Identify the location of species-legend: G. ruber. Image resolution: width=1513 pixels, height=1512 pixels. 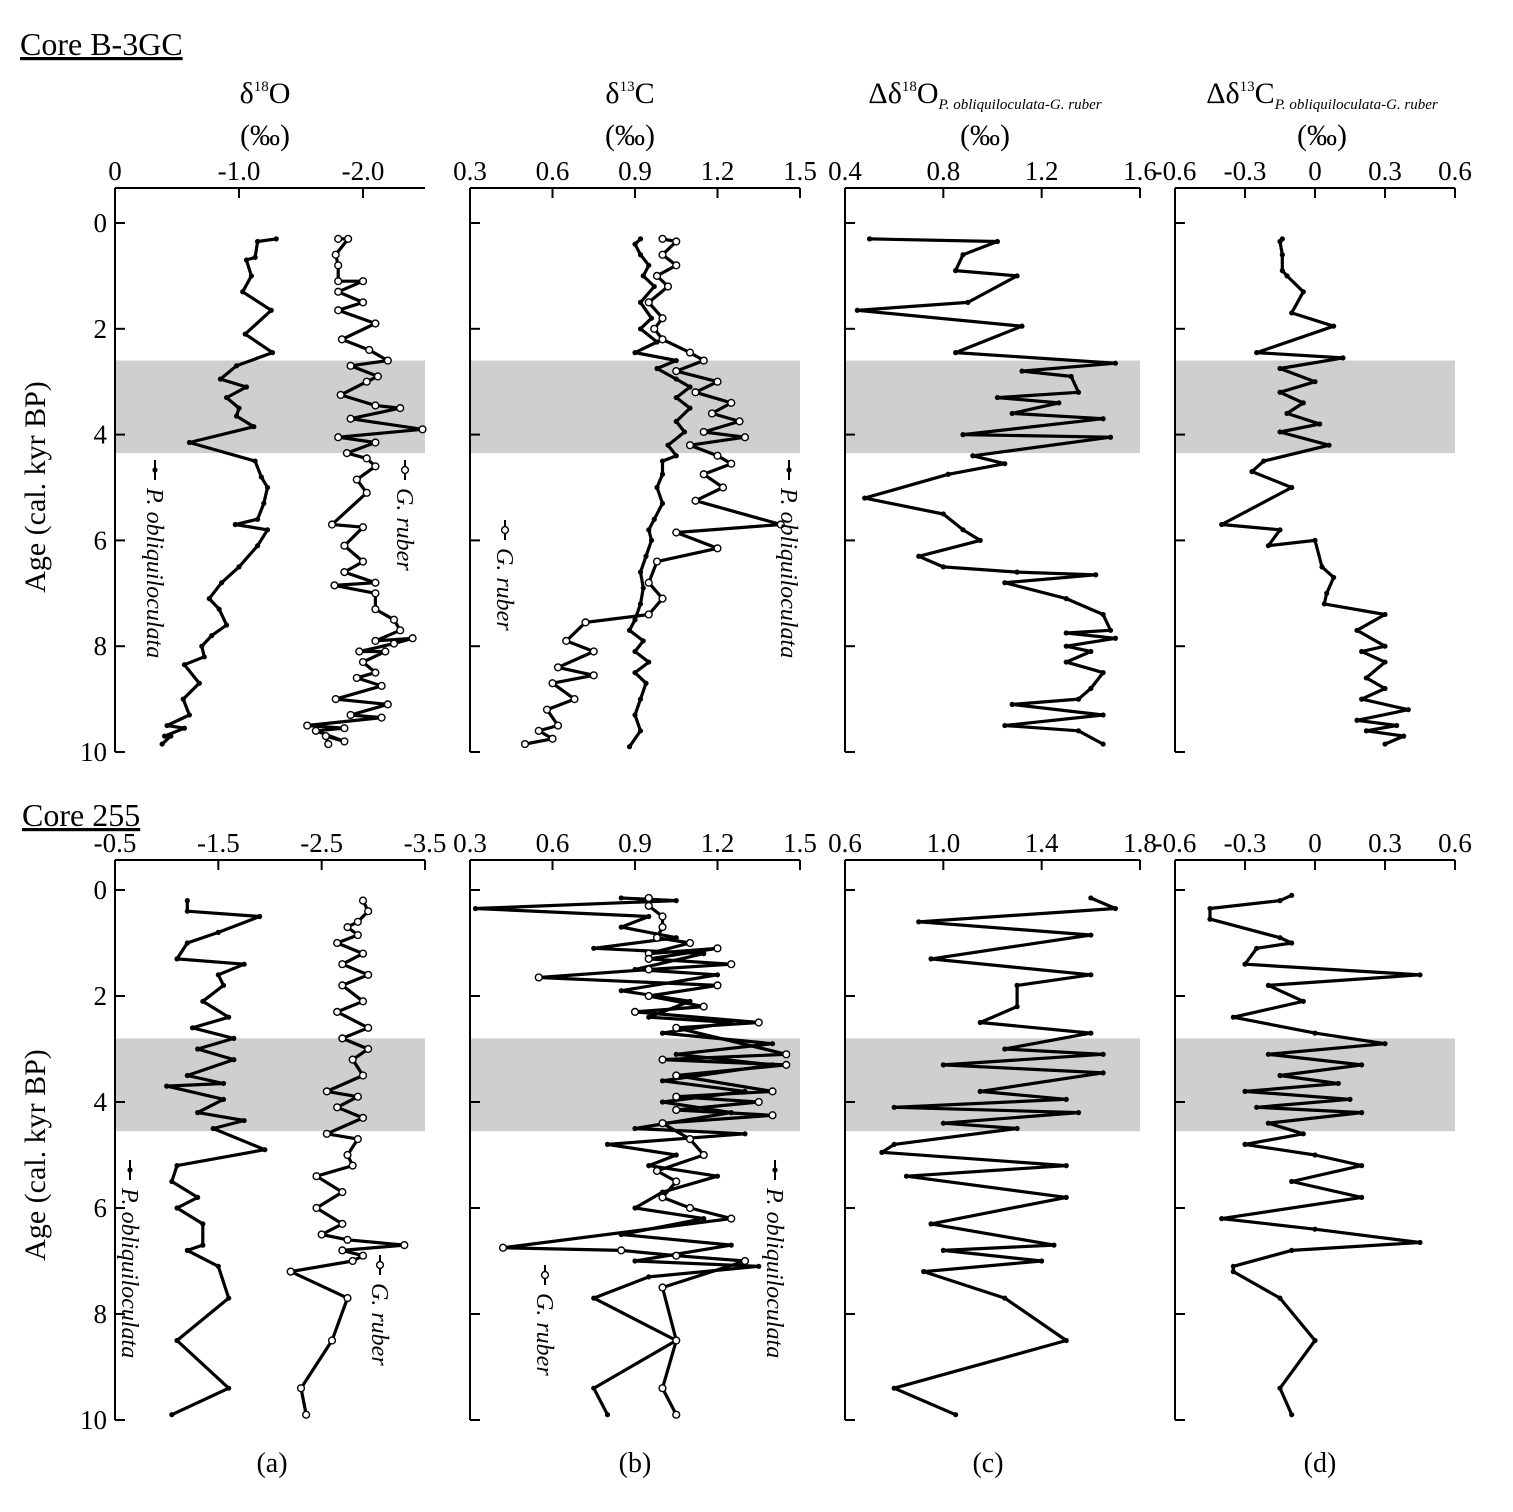
(404, 515).